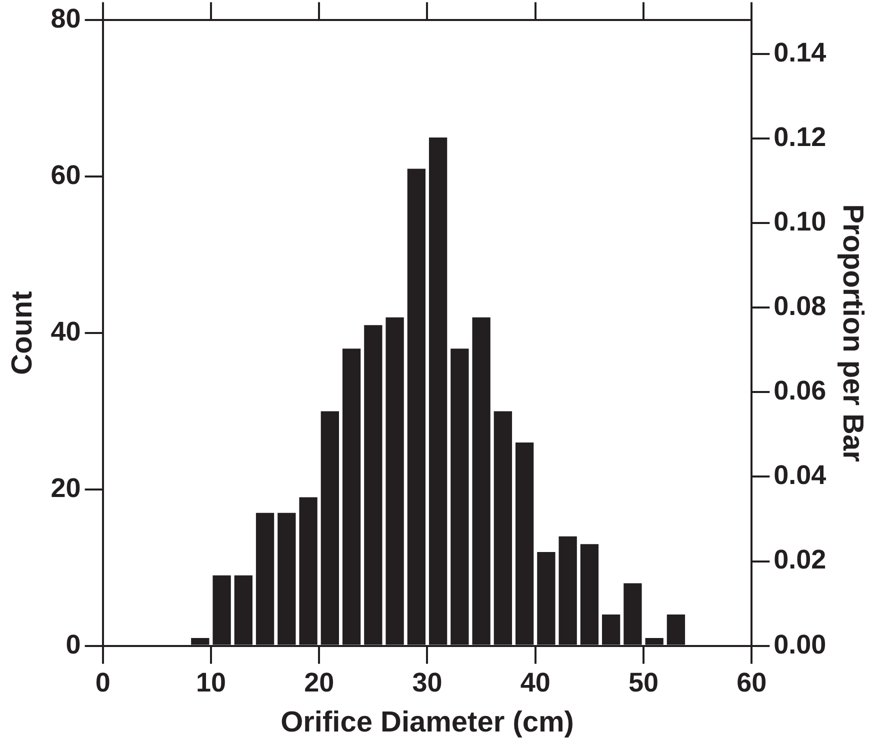  I want to click on y2-tick-label: 0.02, so click(800, 559).